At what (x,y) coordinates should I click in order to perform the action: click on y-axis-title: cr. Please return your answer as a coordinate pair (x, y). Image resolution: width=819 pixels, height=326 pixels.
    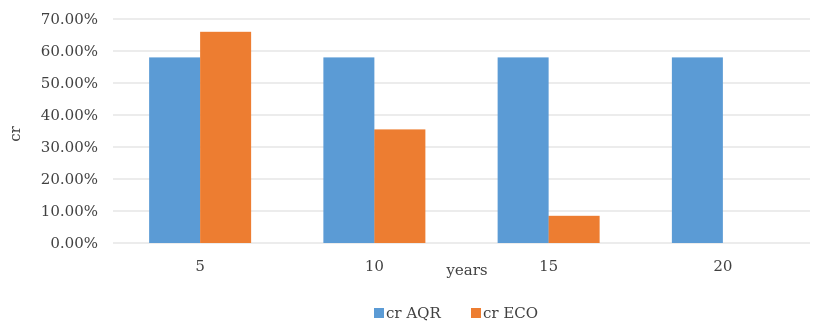
    Looking at the image, I should click on (15, 133).